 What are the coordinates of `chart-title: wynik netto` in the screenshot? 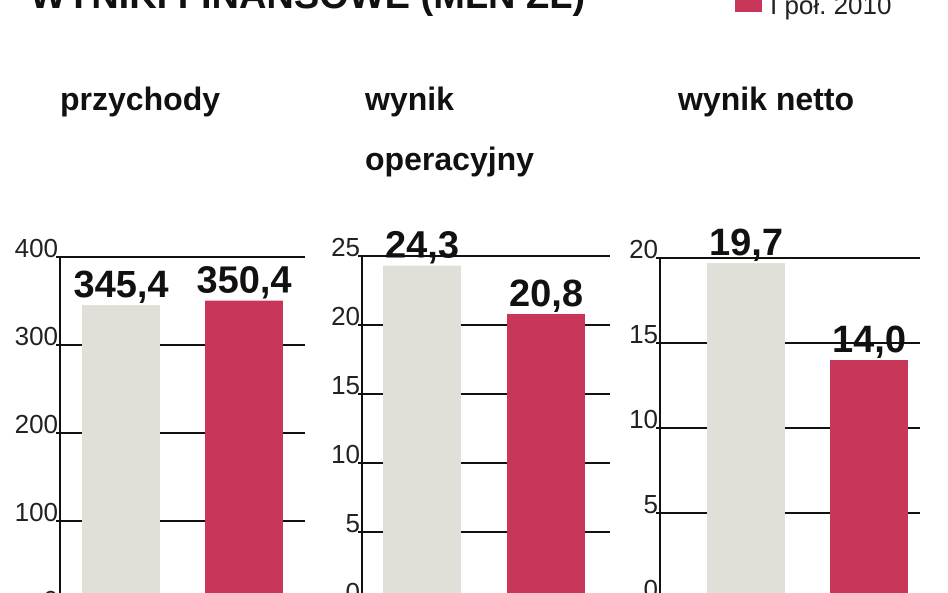 It's located at (765, 99).